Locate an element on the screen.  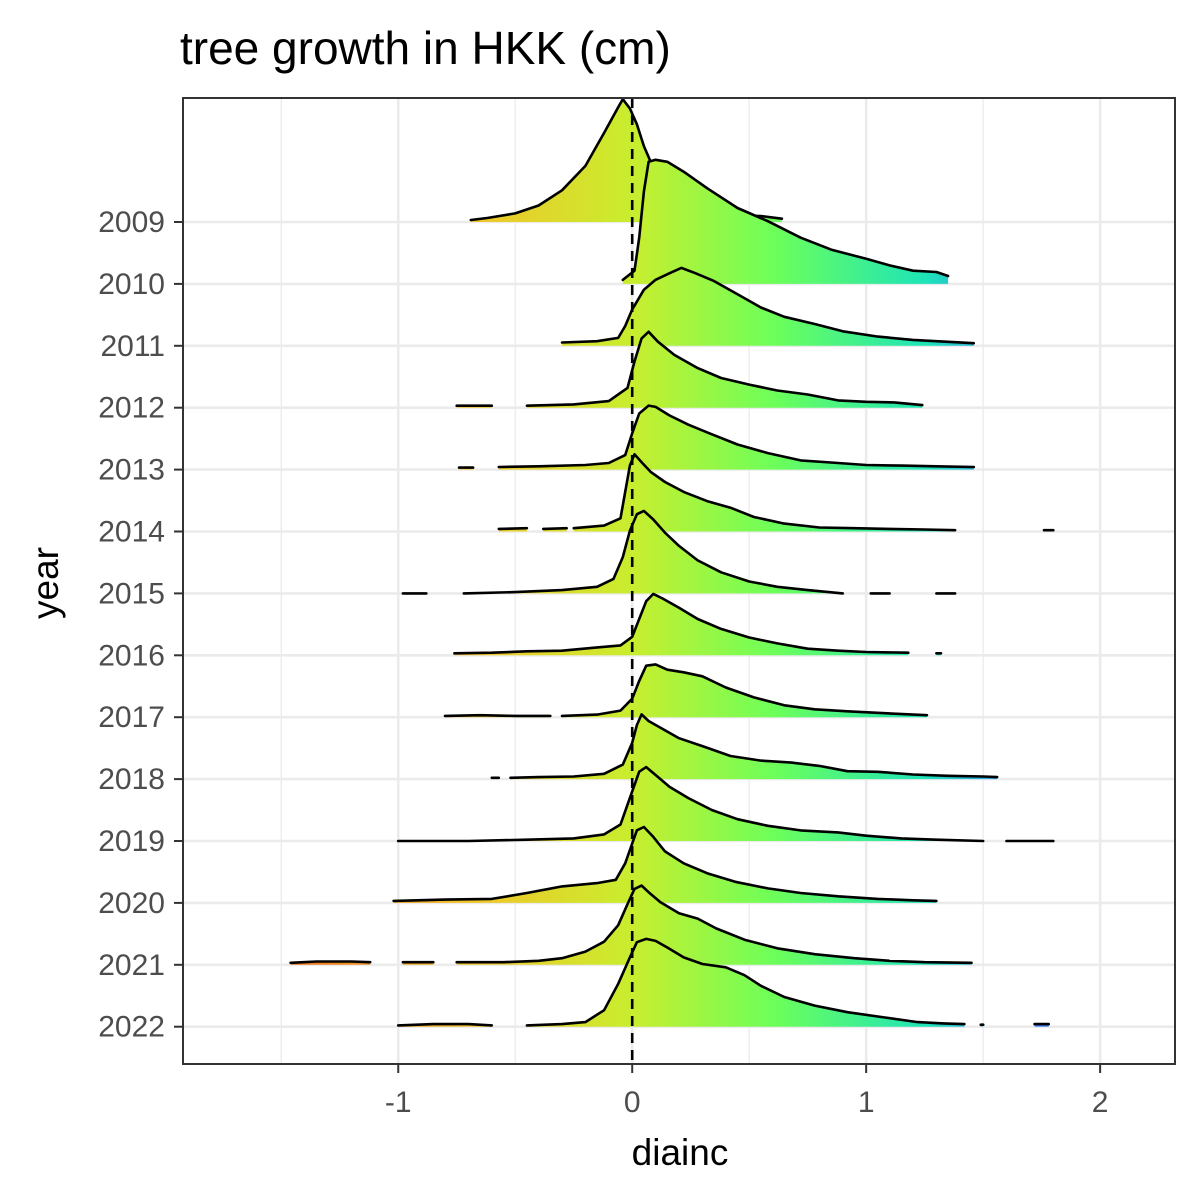
y-tick-label: 2011 is located at coordinates (132, 346).